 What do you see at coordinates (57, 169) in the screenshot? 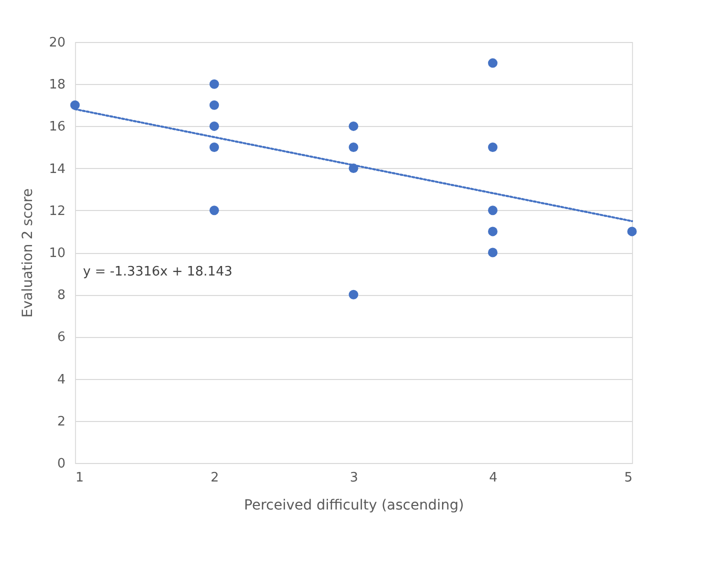
I see `y-tick-label: 14` at bounding box center [57, 169].